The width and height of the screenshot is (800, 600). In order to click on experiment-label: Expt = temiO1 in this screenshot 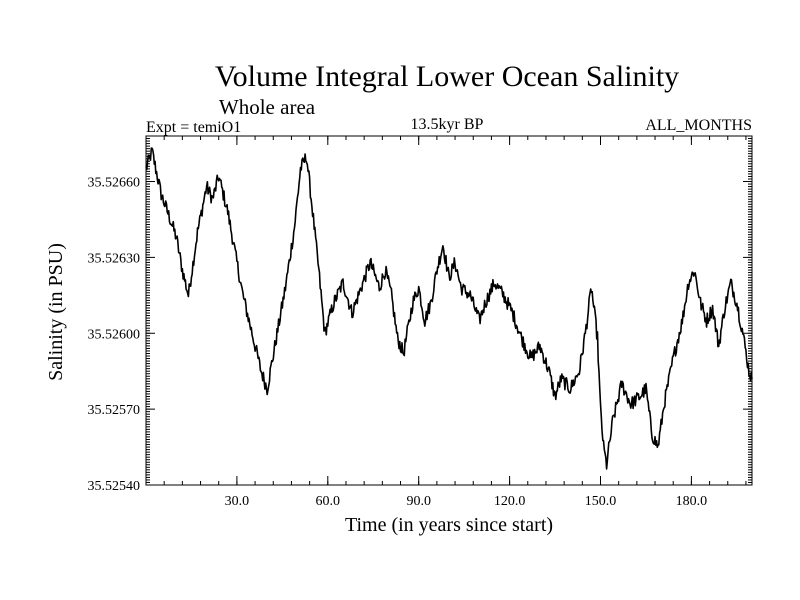, I will do `click(193, 127)`.